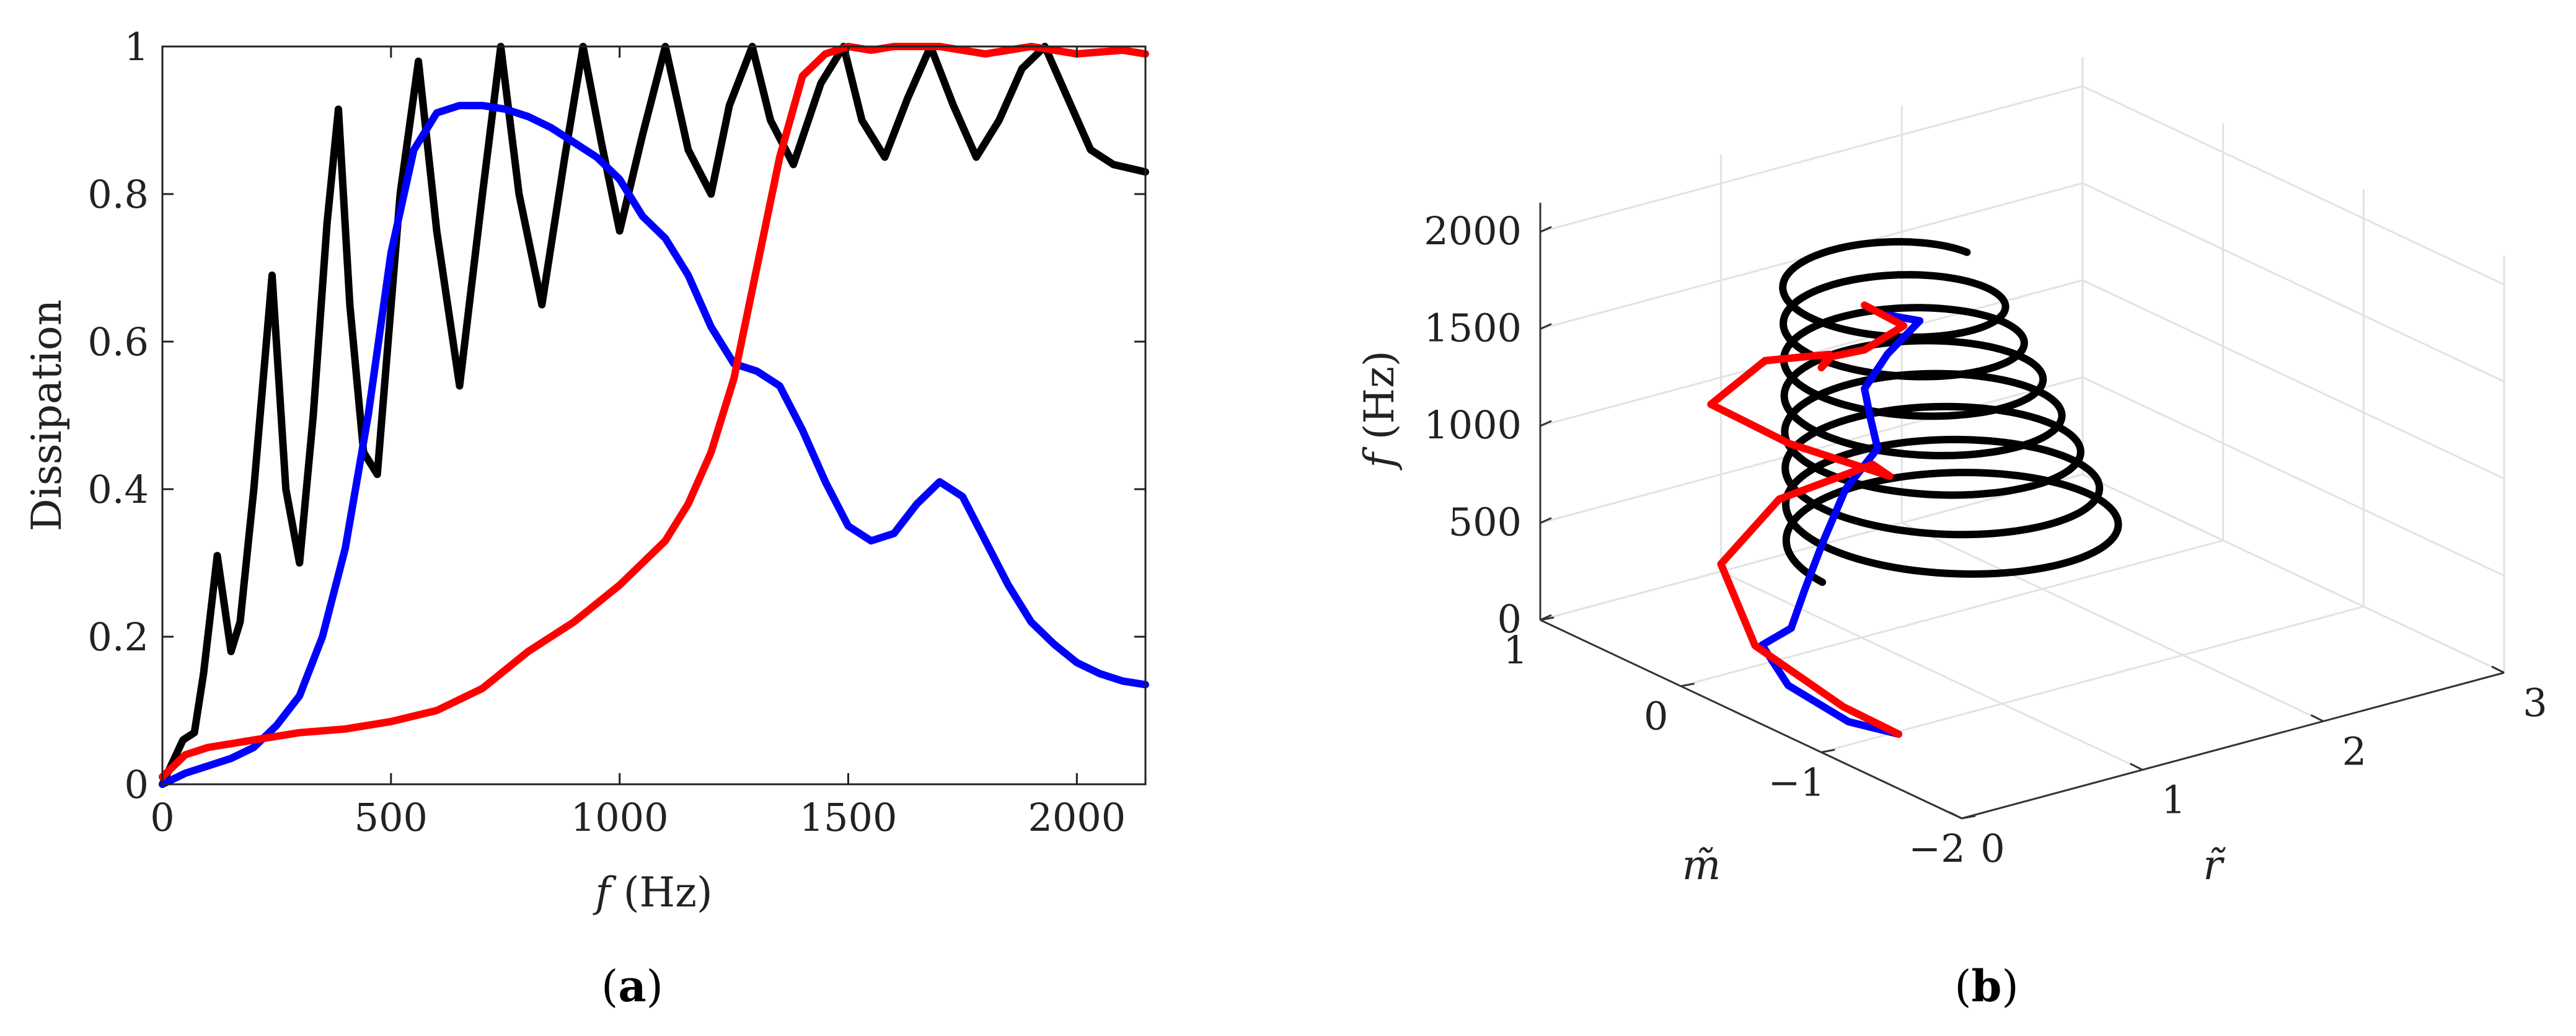  What do you see at coordinates (632, 986) in the screenshot?
I see `panel-label-a: (a)` at bounding box center [632, 986].